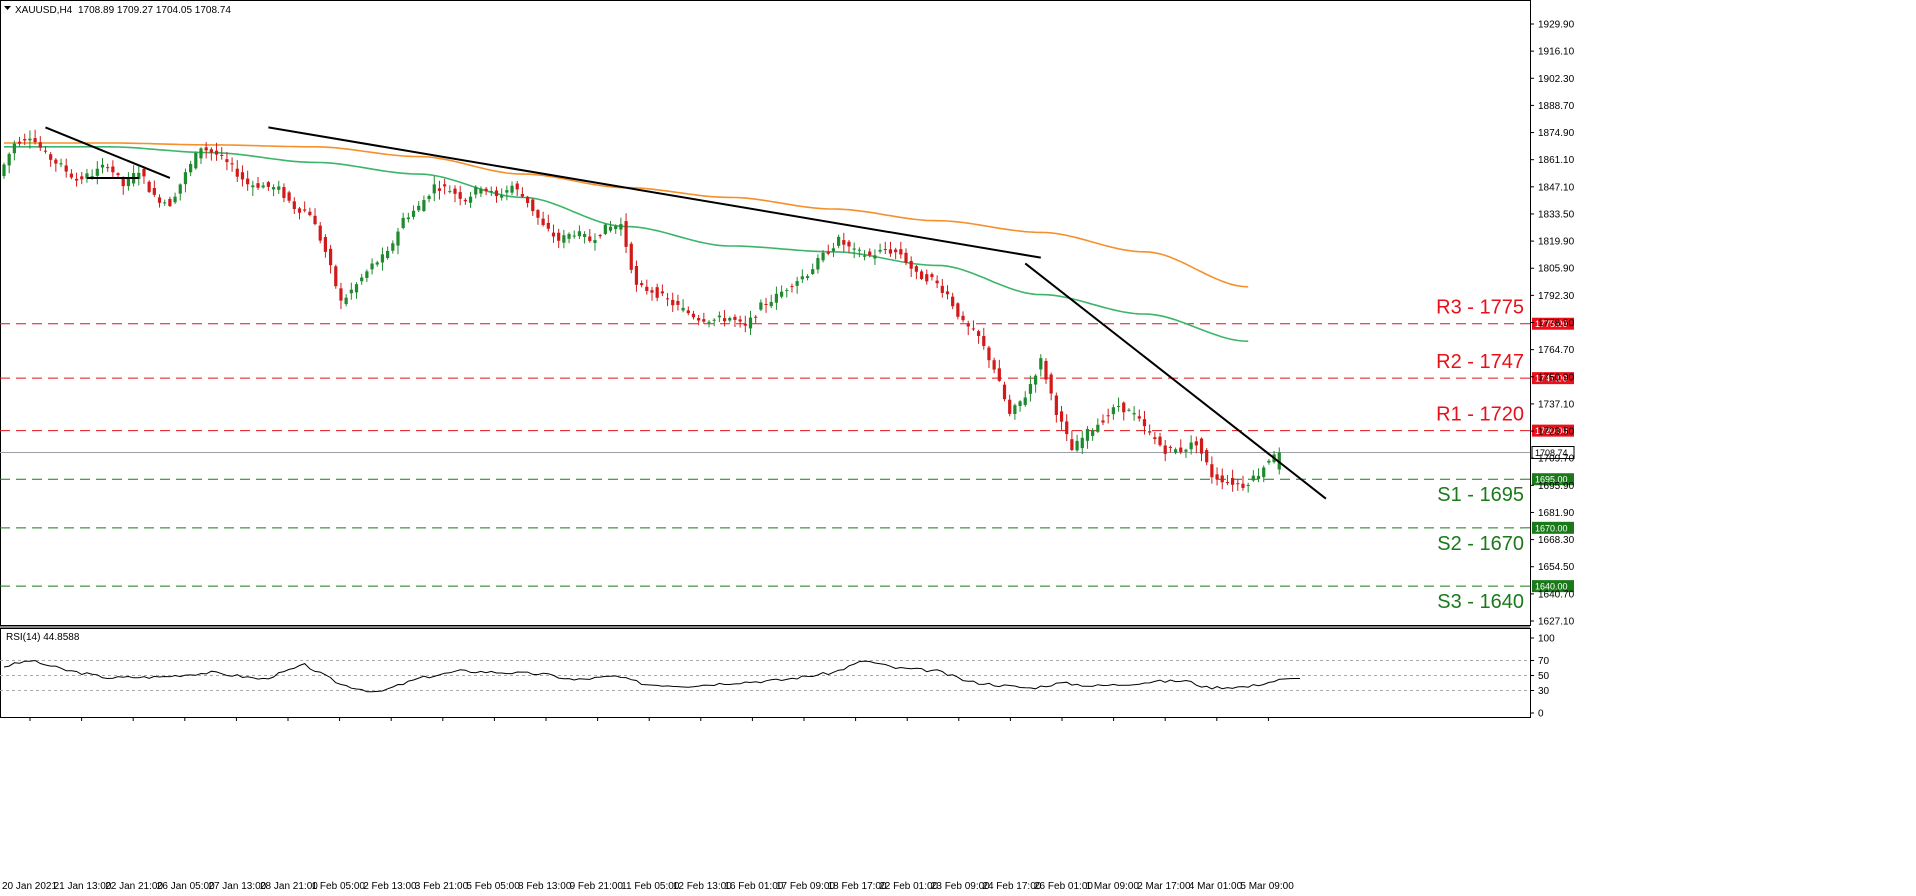 This screenshot has height=896, width=1916. I want to click on price-tick-label: 1737.10, so click(1556, 404).